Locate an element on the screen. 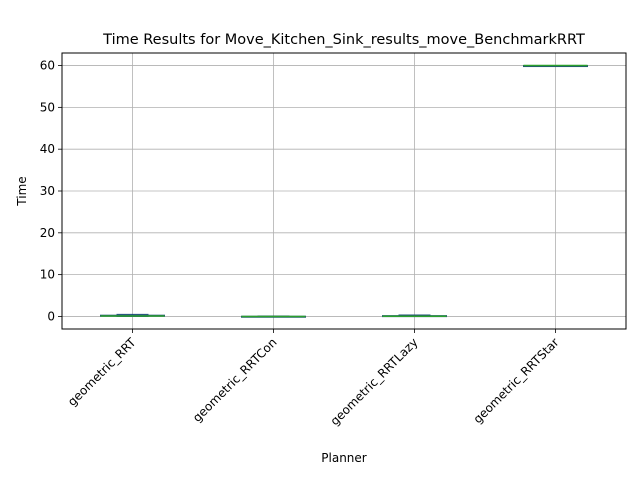 This screenshot has width=640, height=480. y-tick-label: 60 is located at coordinates (47, 66).